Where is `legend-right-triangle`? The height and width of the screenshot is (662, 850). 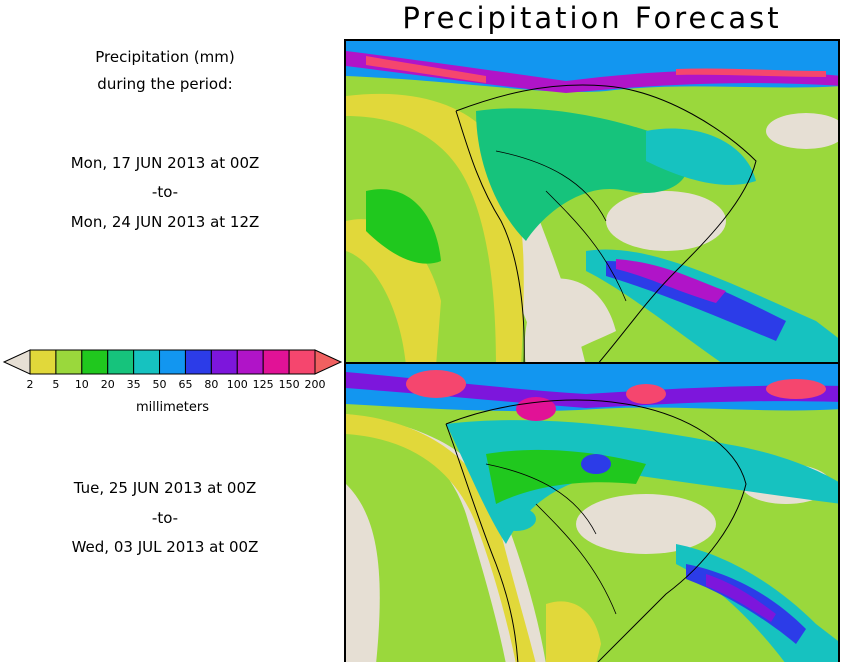 legend-right-triangle is located at coordinates (328, 362).